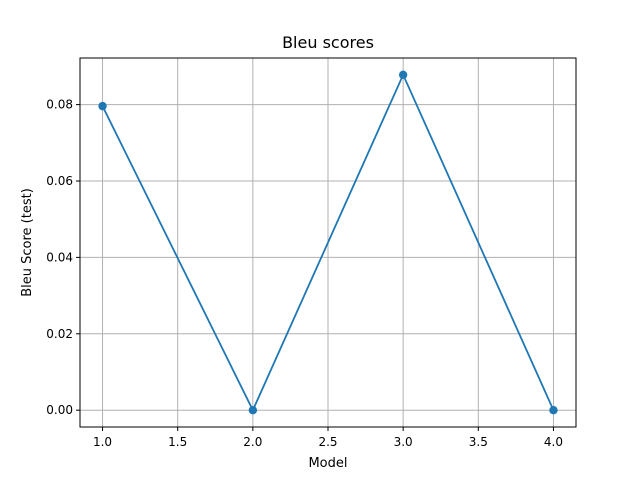 The height and width of the screenshot is (480, 640). I want to click on x-tick-label: 2.5, so click(327, 442).